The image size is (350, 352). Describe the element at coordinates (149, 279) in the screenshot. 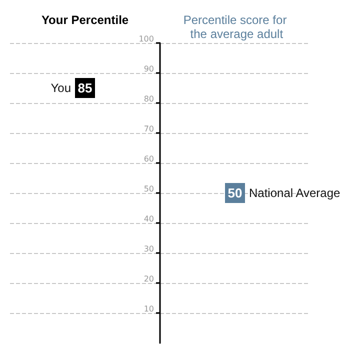

I see `y-tick-label: 20` at that location.